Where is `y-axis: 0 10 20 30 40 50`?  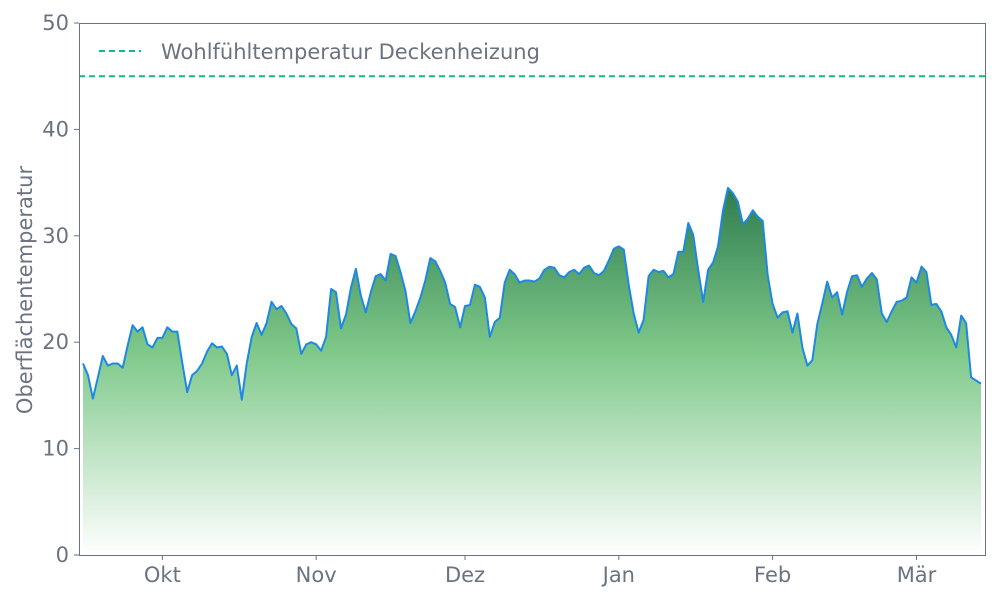
y-axis: 0 10 20 30 40 50 is located at coordinates (60, 289).